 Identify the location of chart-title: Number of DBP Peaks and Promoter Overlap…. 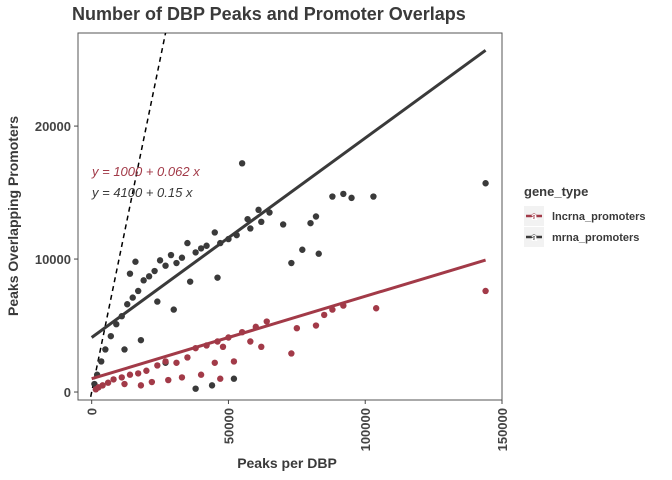
(269, 14).